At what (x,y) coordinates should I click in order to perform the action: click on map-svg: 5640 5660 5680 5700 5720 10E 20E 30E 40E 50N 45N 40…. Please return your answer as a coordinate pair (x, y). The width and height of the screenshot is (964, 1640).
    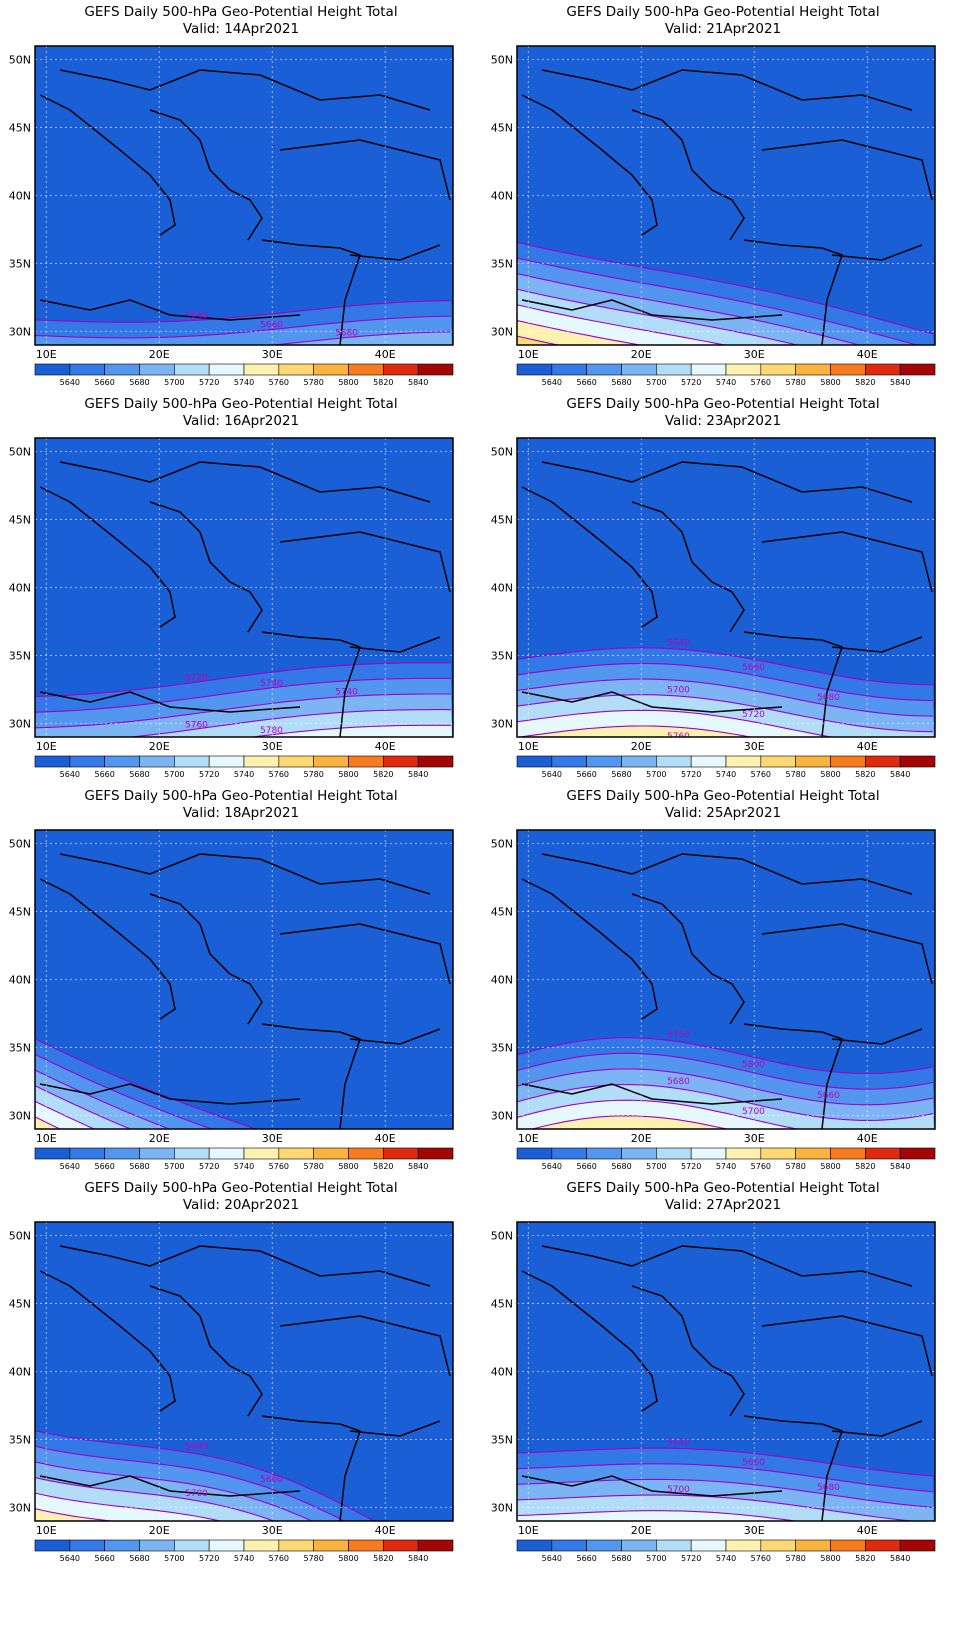
    Looking at the image, I should click on (231, 1392).